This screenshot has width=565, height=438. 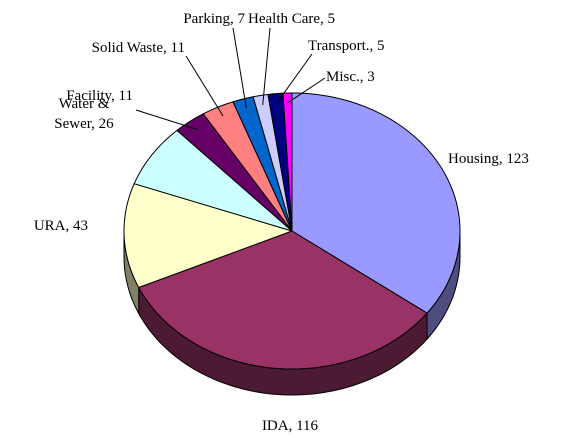 I want to click on data-label: URA, 43, so click(x=61, y=226).